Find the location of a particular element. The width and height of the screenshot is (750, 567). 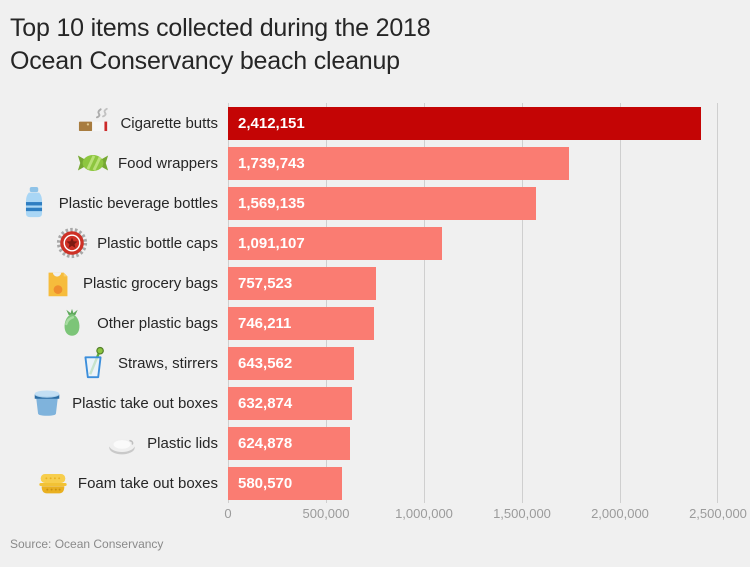

category-row: Plastic lids is located at coordinates (114, 443).